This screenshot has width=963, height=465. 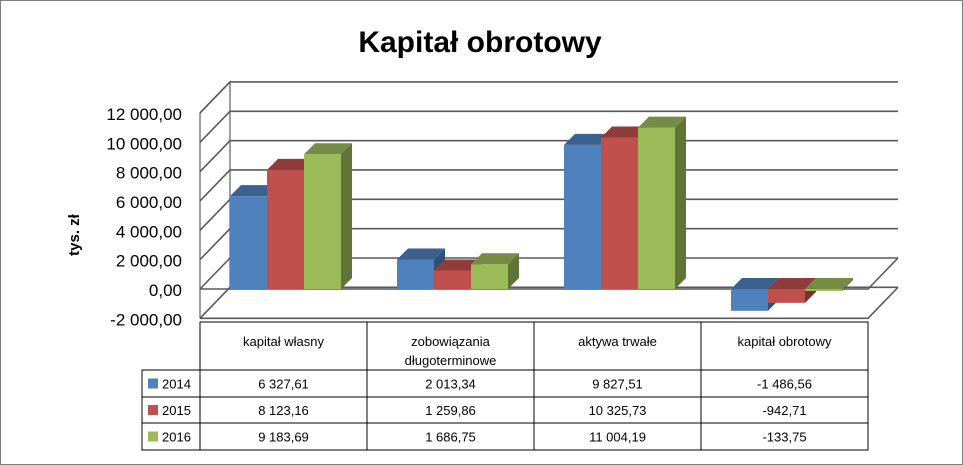 I want to click on y-tick-label: 12 000,00, so click(x=144, y=114).